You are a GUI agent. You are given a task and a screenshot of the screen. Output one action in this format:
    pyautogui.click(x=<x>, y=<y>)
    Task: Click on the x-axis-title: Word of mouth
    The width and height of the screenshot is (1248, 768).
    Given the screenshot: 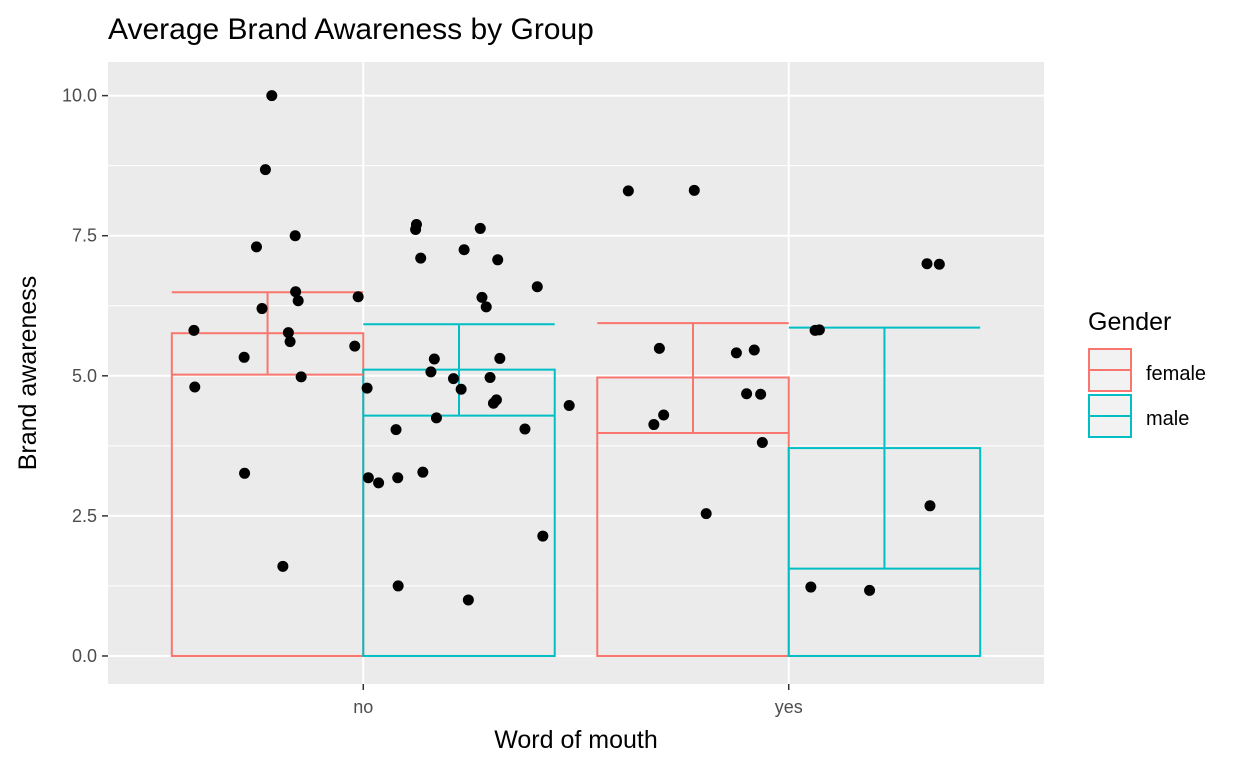 What is the action you would take?
    pyautogui.click(x=576, y=740)
    